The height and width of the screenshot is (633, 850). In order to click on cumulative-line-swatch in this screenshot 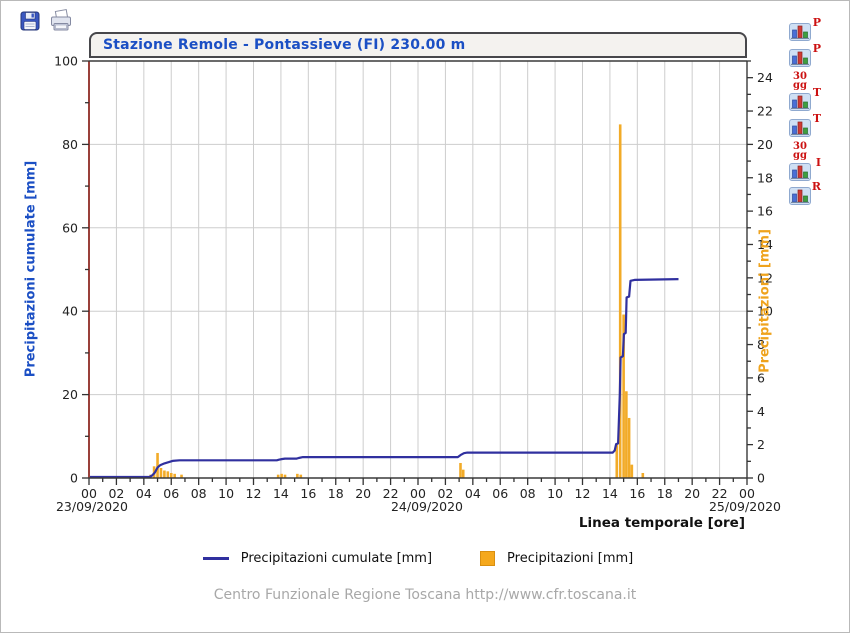, I will do `click(215, 558)`.